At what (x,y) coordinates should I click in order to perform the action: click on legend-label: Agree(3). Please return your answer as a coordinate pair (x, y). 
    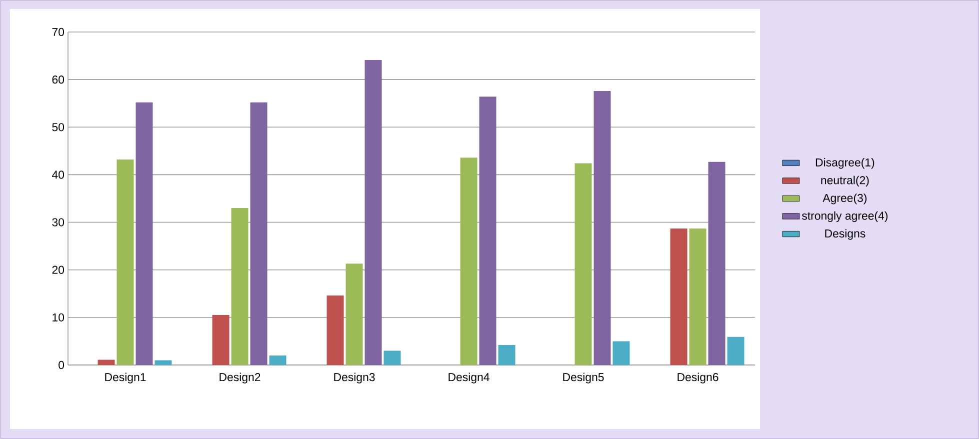
    Looking at the image, I should click on (844, 199).